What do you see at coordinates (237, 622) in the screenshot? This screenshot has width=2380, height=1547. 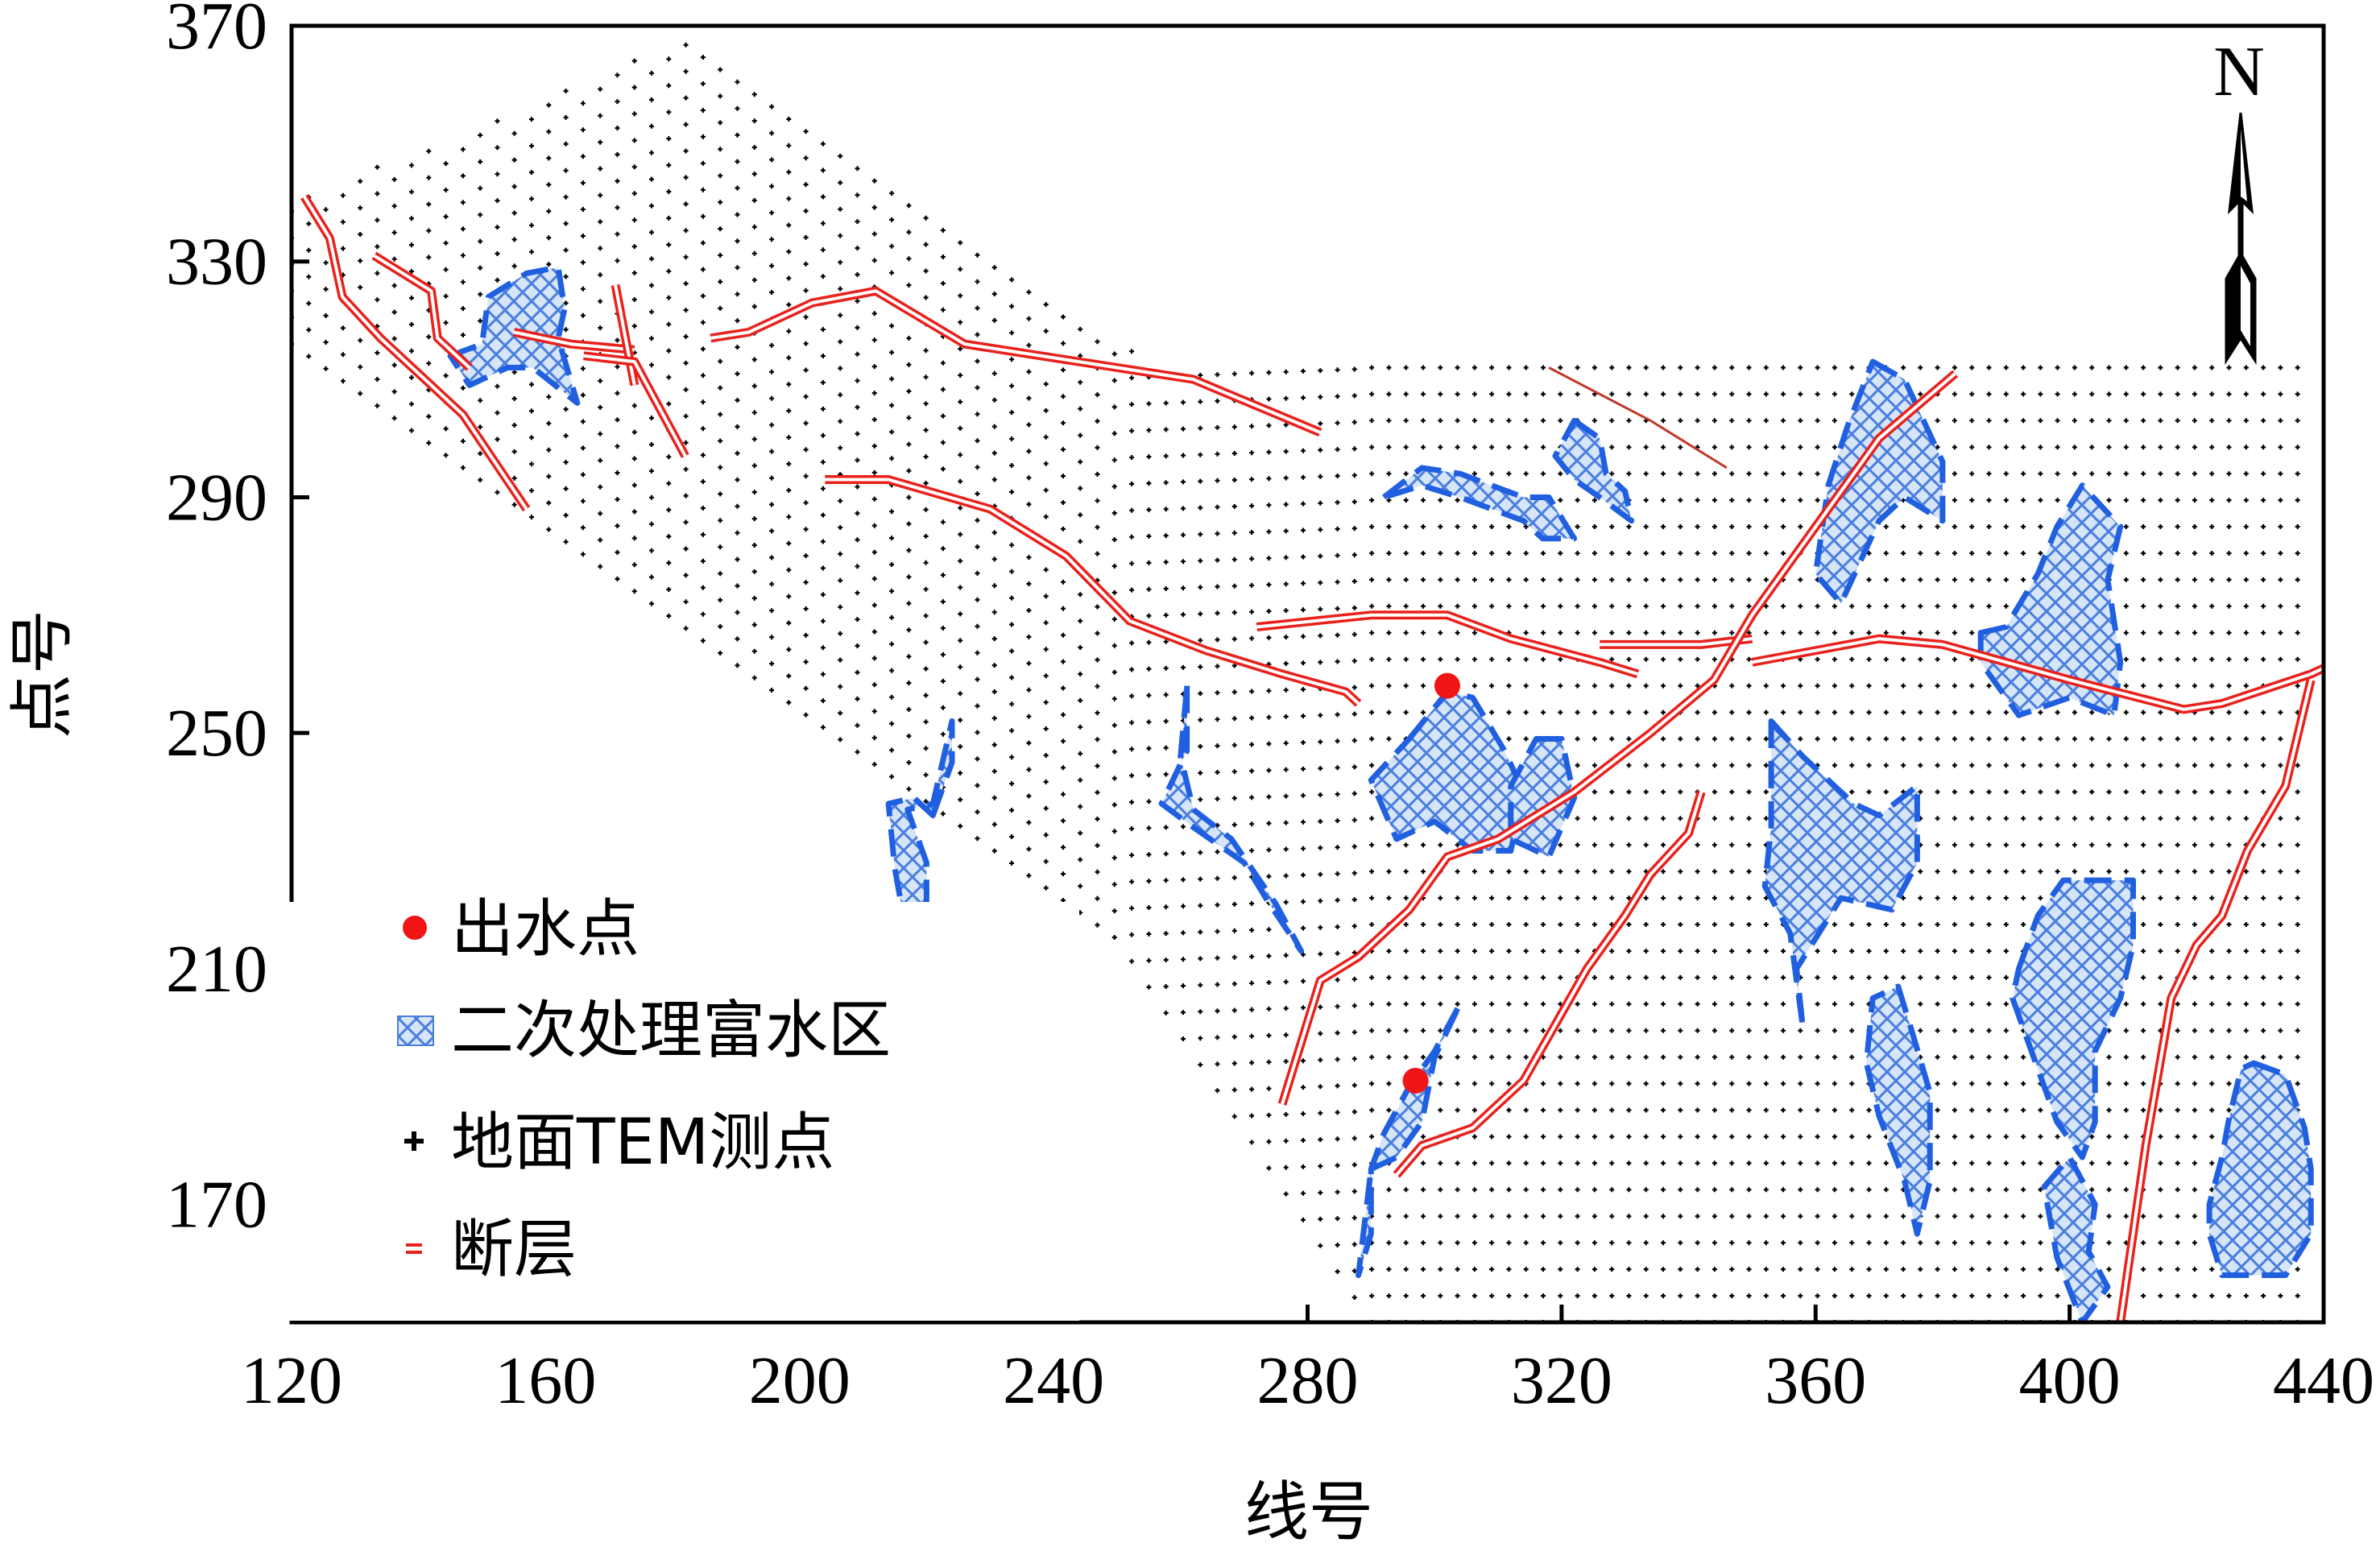 I see `y-axis: 370 330 290 250 210 170` at bounding box center [237, 622].